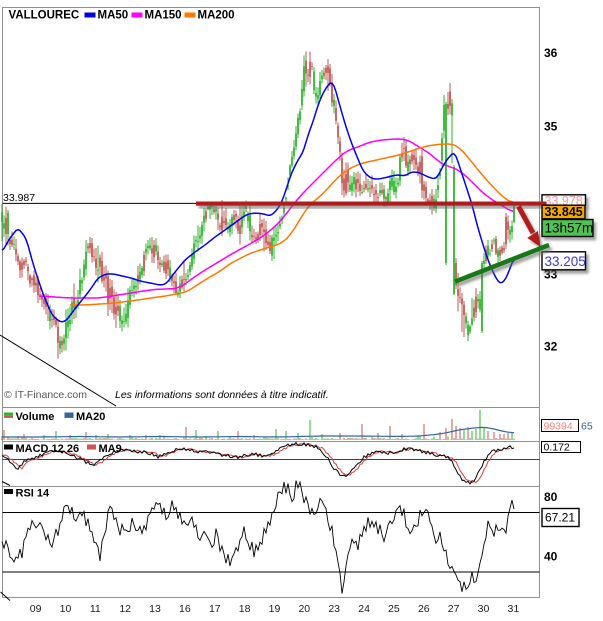  What do you see at coordinates (551, 53) in the screenshot?
I see `svg-text: 36` at bounding box center [551, 53].